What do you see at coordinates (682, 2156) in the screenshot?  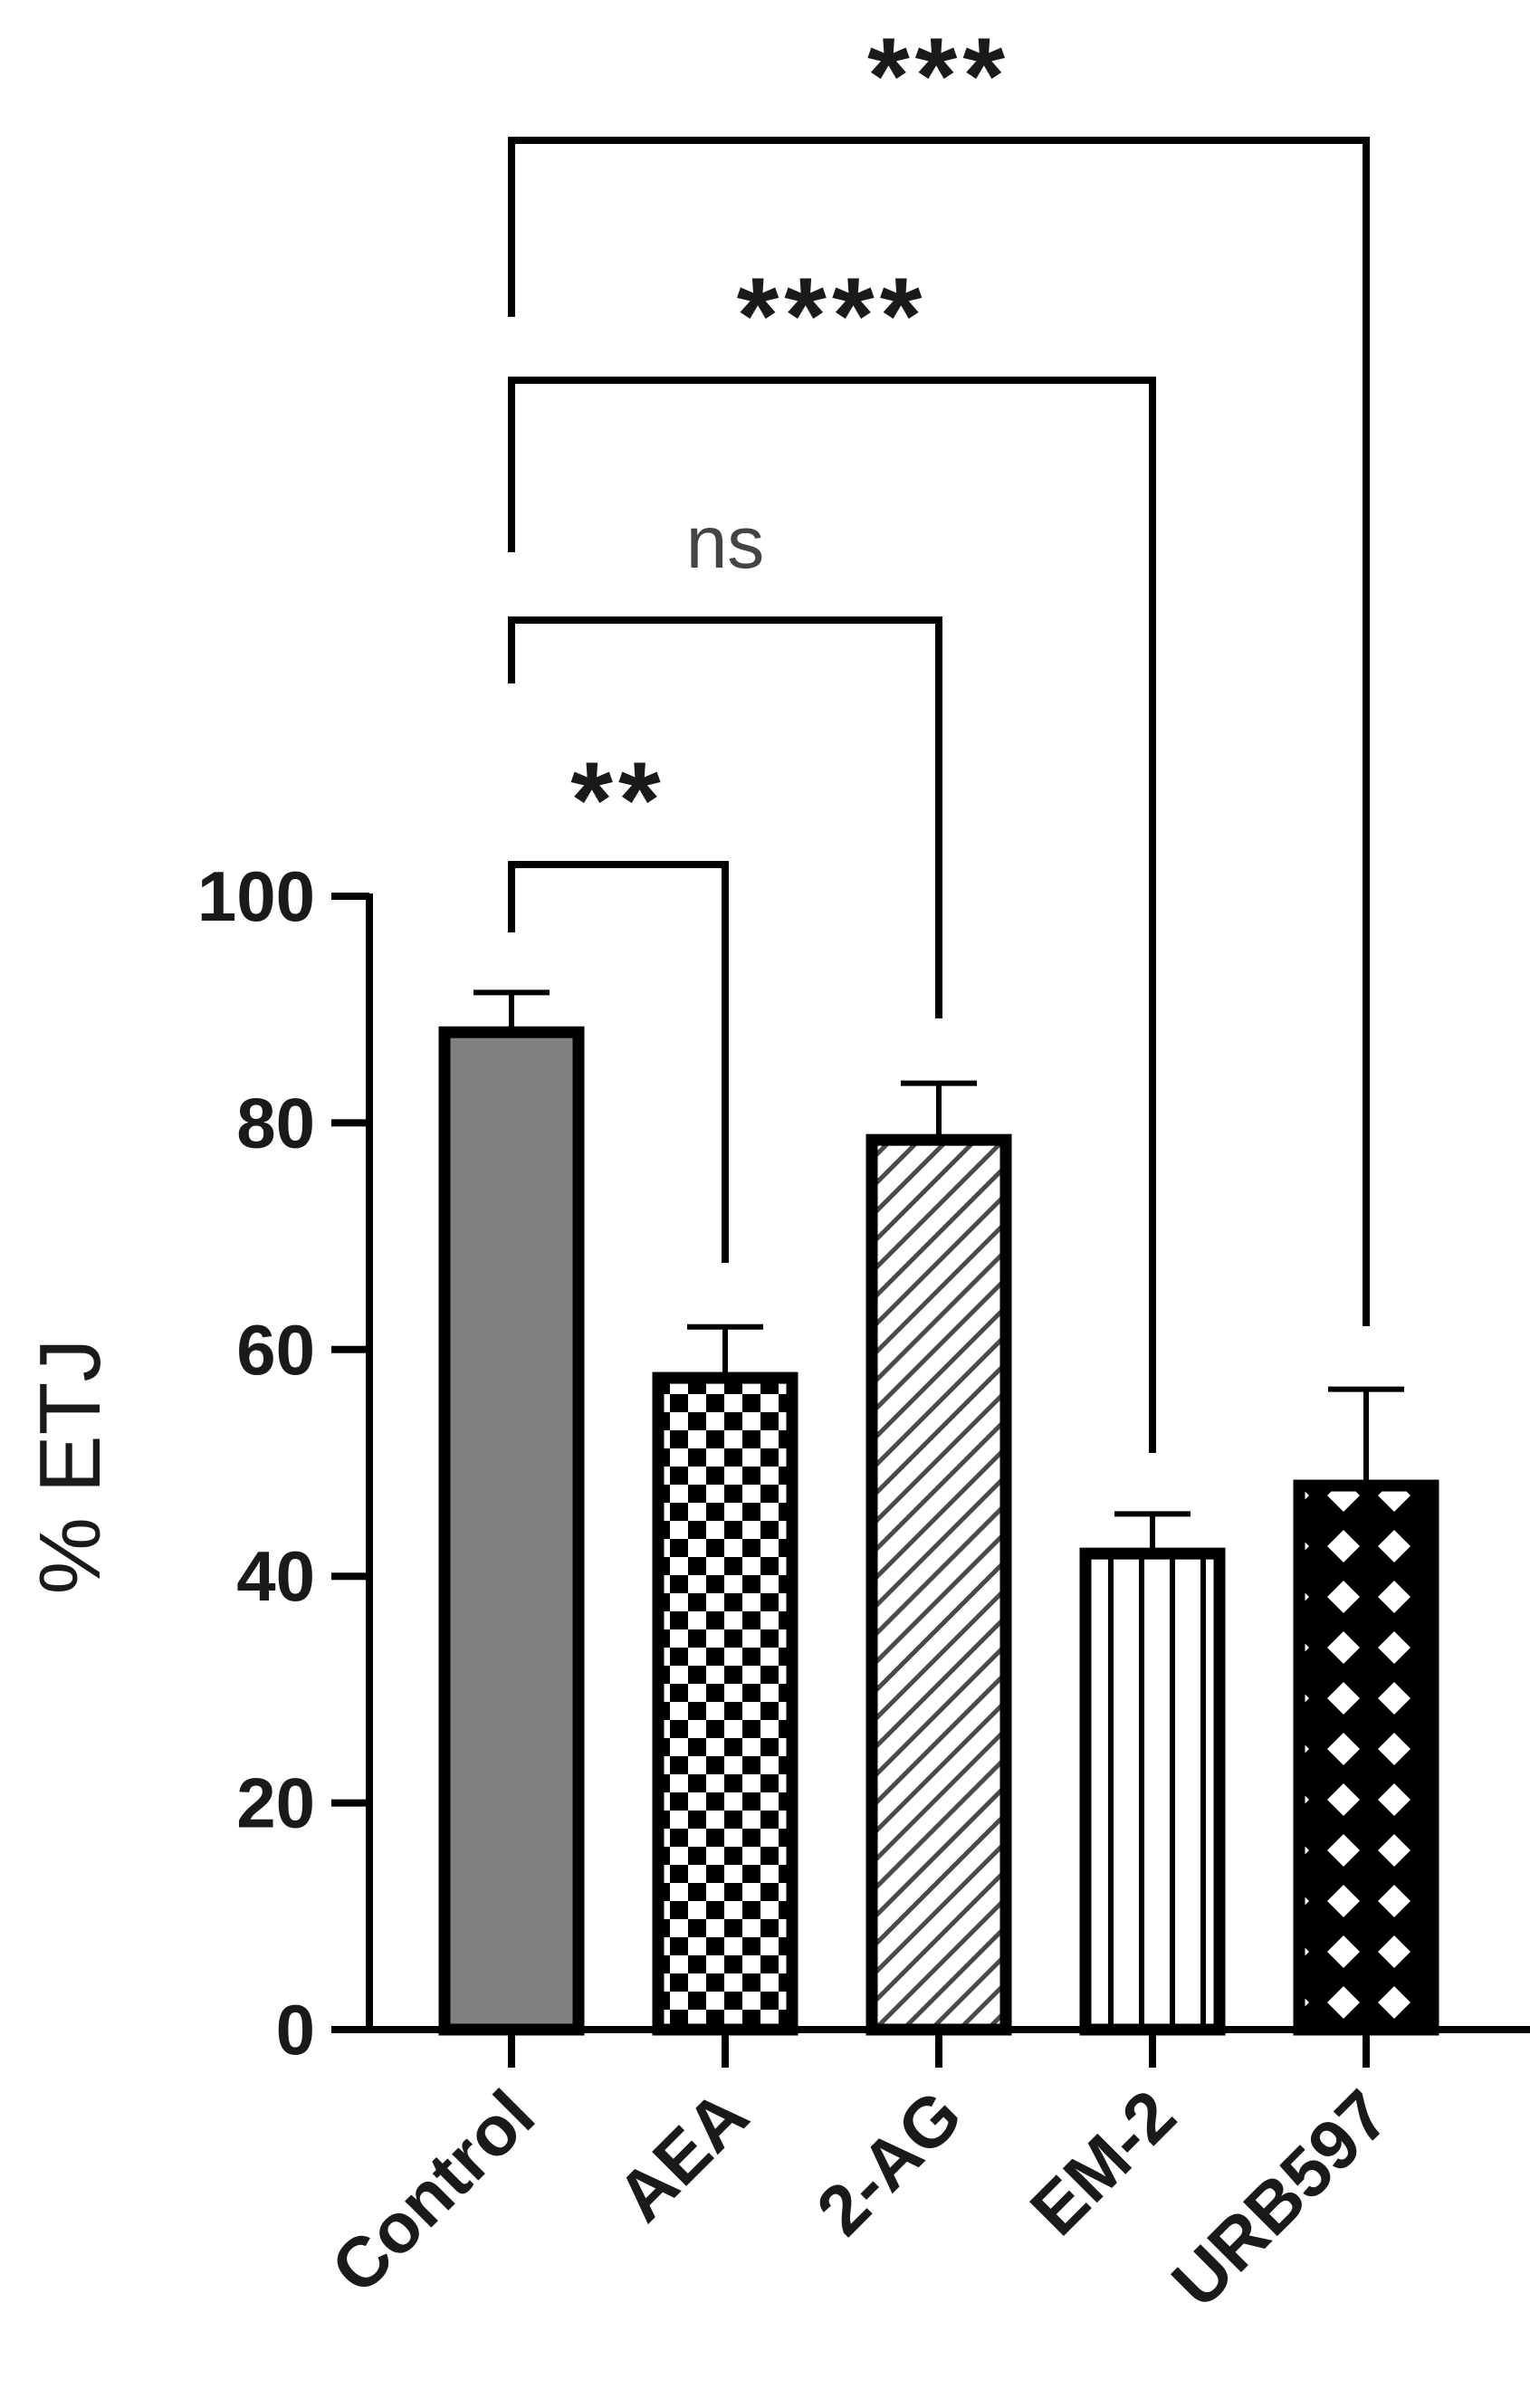 I see `x-tick-label: AEA` at bounding box center [682, 2156].